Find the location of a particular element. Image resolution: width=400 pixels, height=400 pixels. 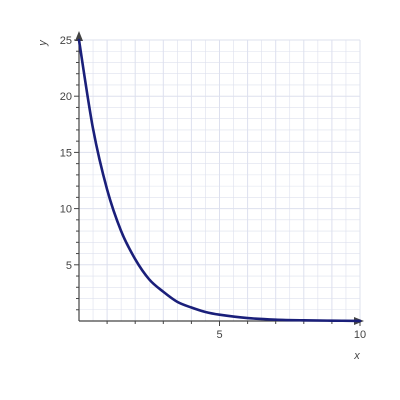

y-tick-label: 20 is located at coordinates (66, 97).